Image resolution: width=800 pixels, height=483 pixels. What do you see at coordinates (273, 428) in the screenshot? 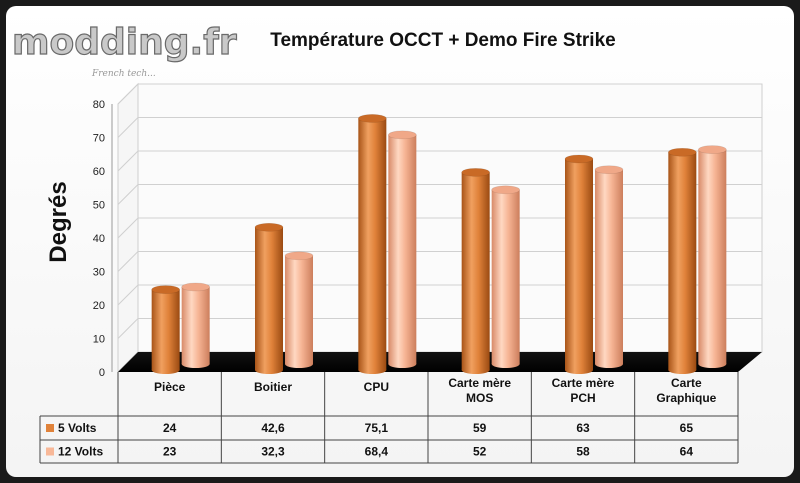
I see `data-label: 42,6` at bounding box center [273, 428].